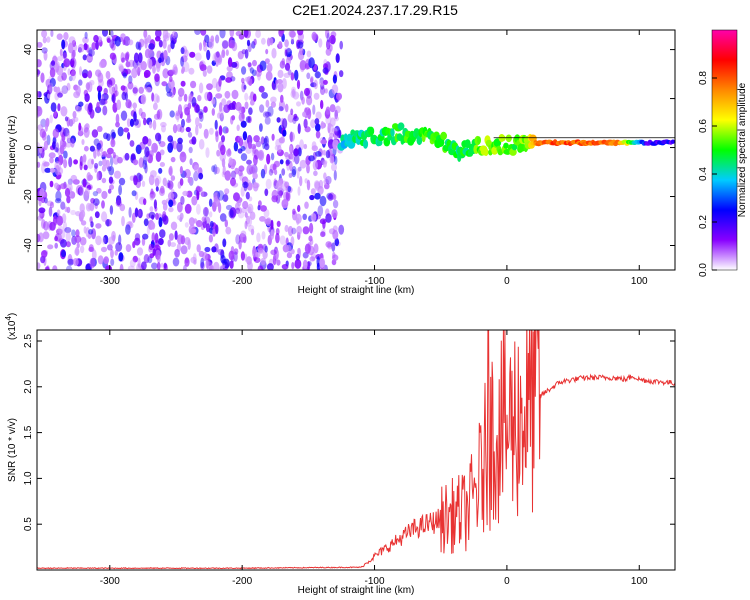 The image size is (750, 600). Describe the element at coordinates (242, 581) in the screenshot. I see `snr-x-tick-label: -200` at that location.